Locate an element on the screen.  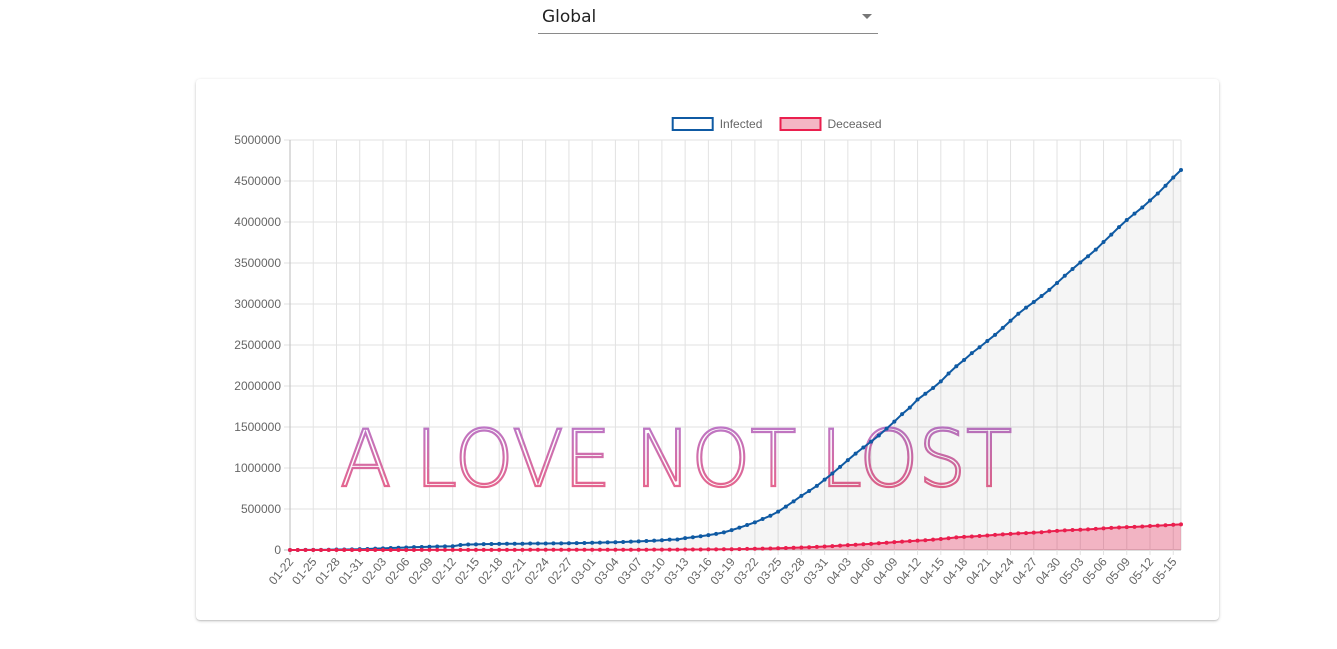
x-tick-label: 04-24 is located at coordinates (1001, 571).